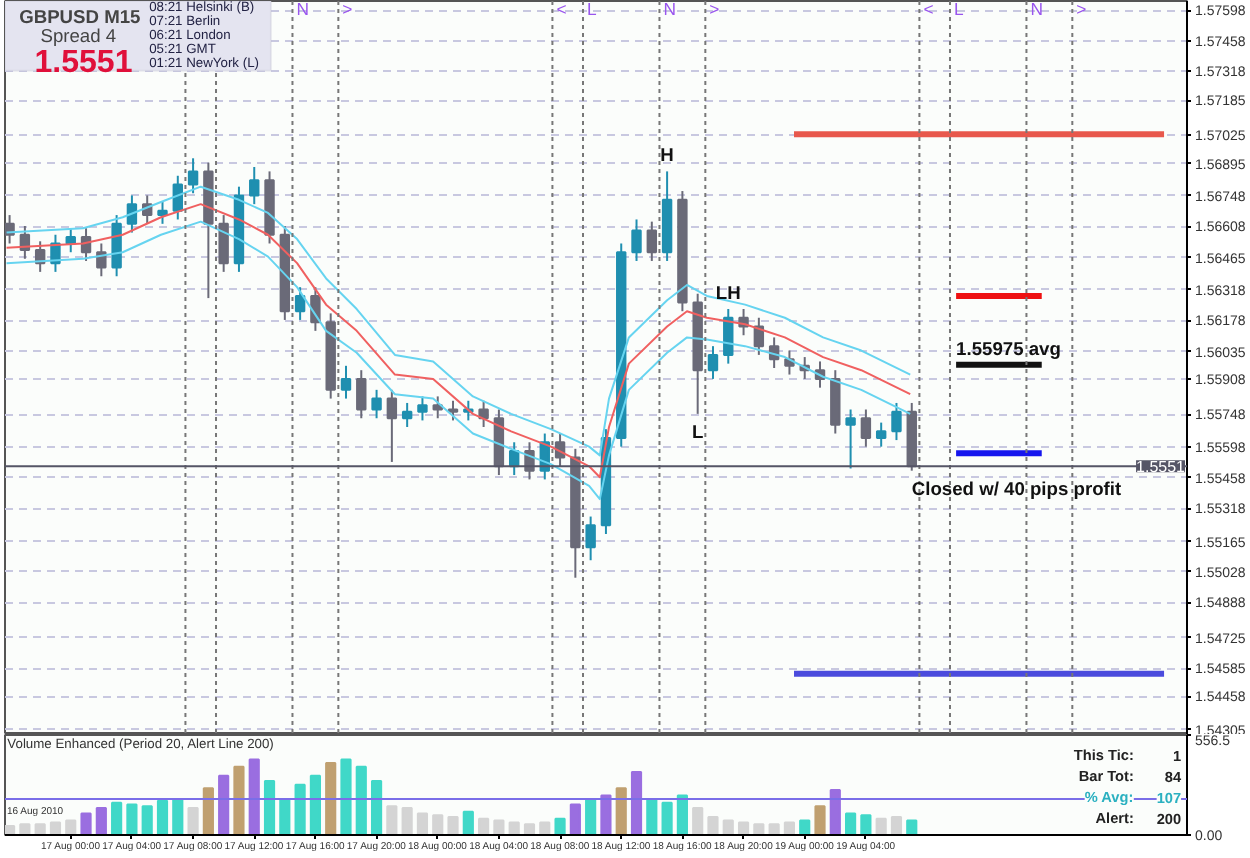 This screenshot has height=858, width=1250. Describe the element at coordinates (667, 155) in the screenshot. I see `annotation: H` at that location.